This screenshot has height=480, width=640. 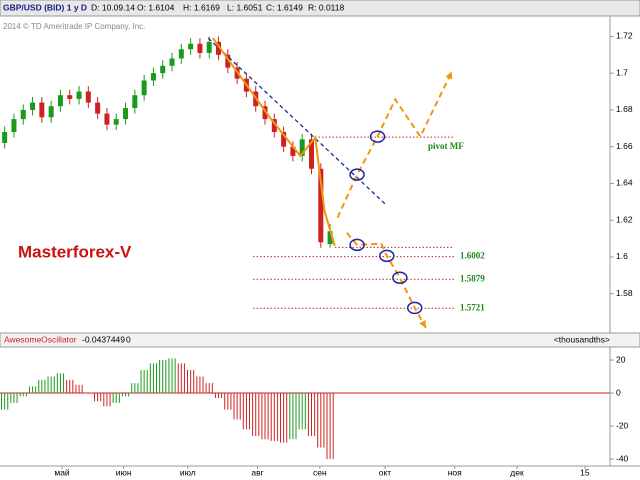 I want to click on x-tick-label: май, so click(x=62, y=472).